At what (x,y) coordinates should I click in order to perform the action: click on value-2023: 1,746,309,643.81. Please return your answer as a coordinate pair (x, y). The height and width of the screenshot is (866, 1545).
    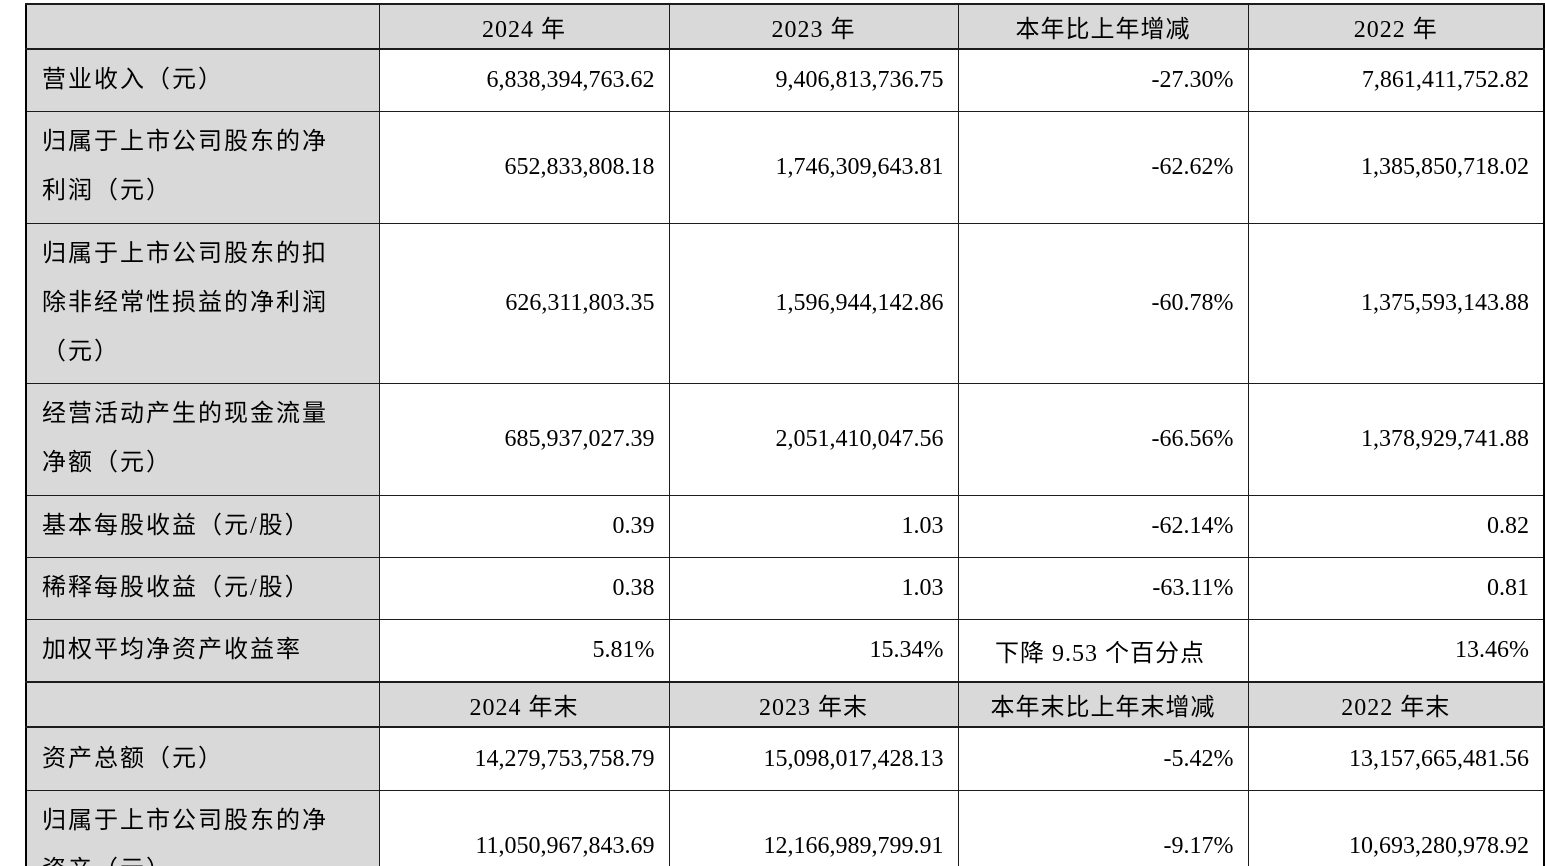
    Looking at the image, I should click on (813, 167).